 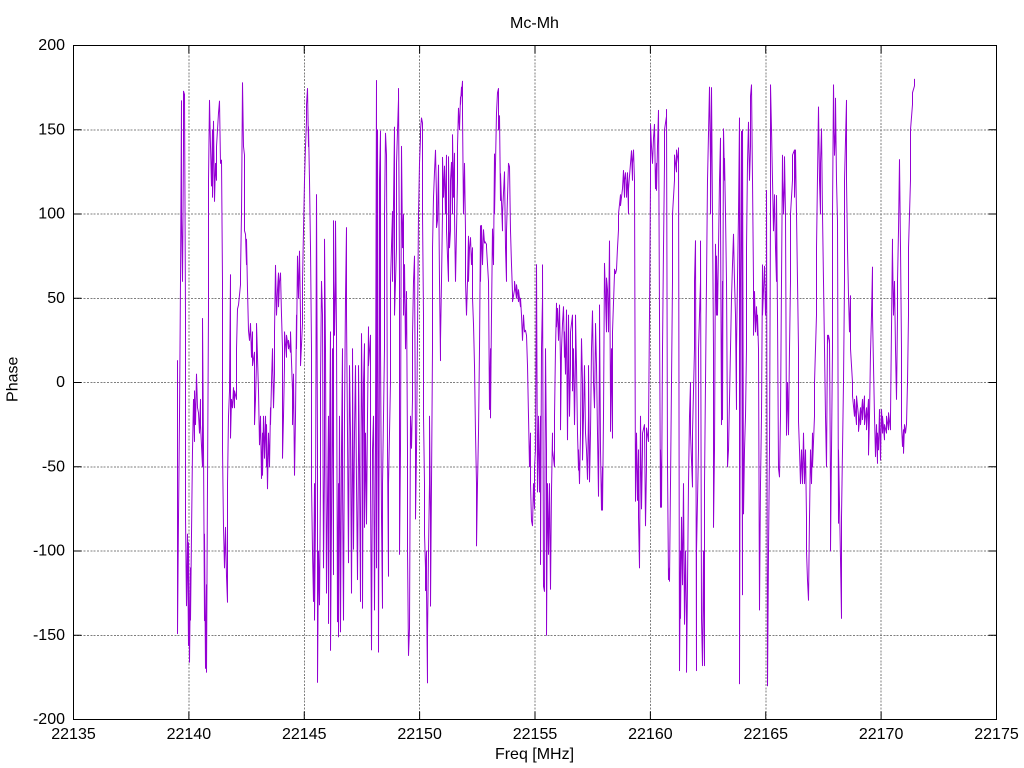 I want to click on svg-text: 22165, so click(x=766, y=734).